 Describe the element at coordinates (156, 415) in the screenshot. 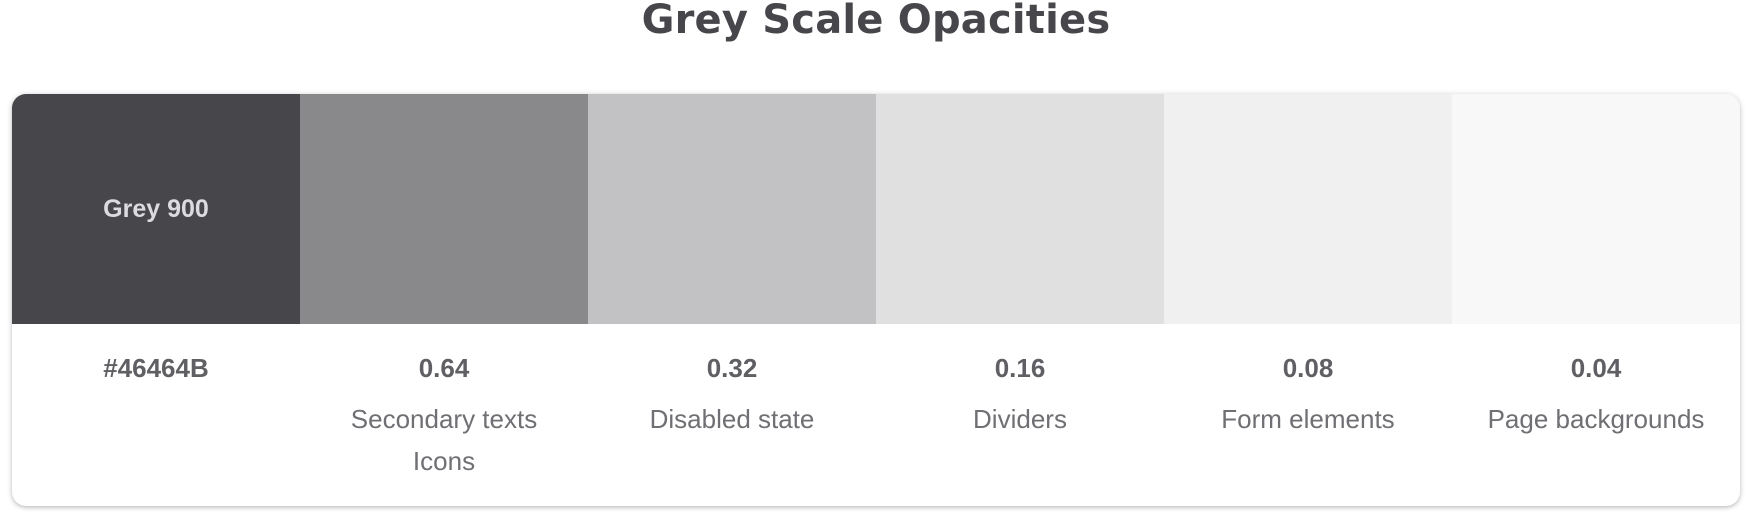

I see `swatch-info: #46464B` at that location.